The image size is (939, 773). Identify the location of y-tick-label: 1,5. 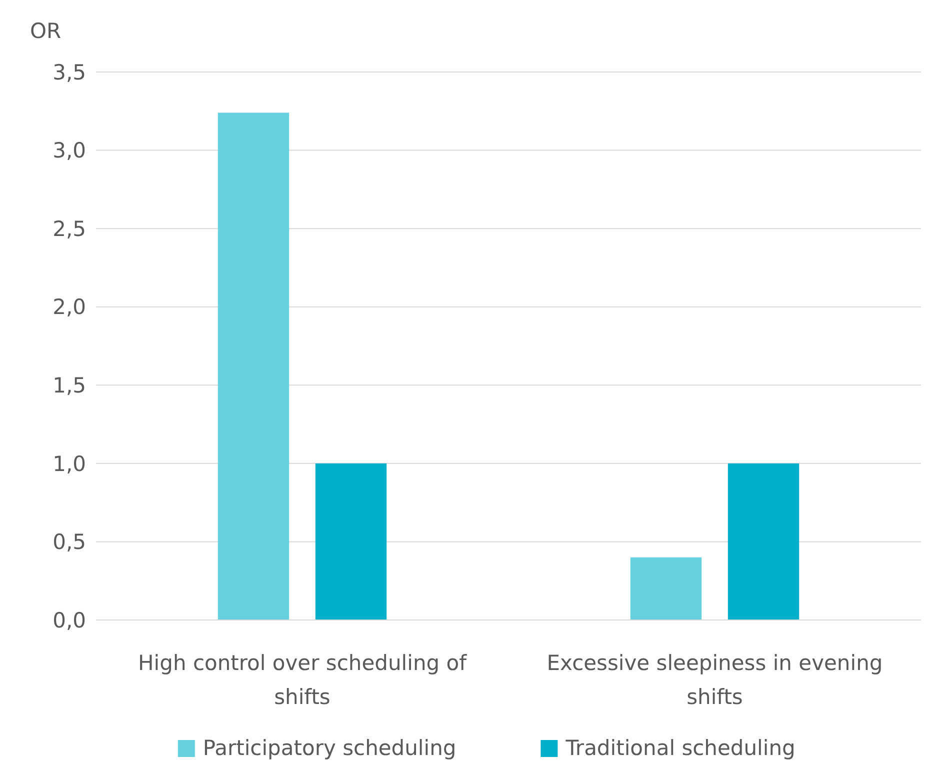
(69, 385).